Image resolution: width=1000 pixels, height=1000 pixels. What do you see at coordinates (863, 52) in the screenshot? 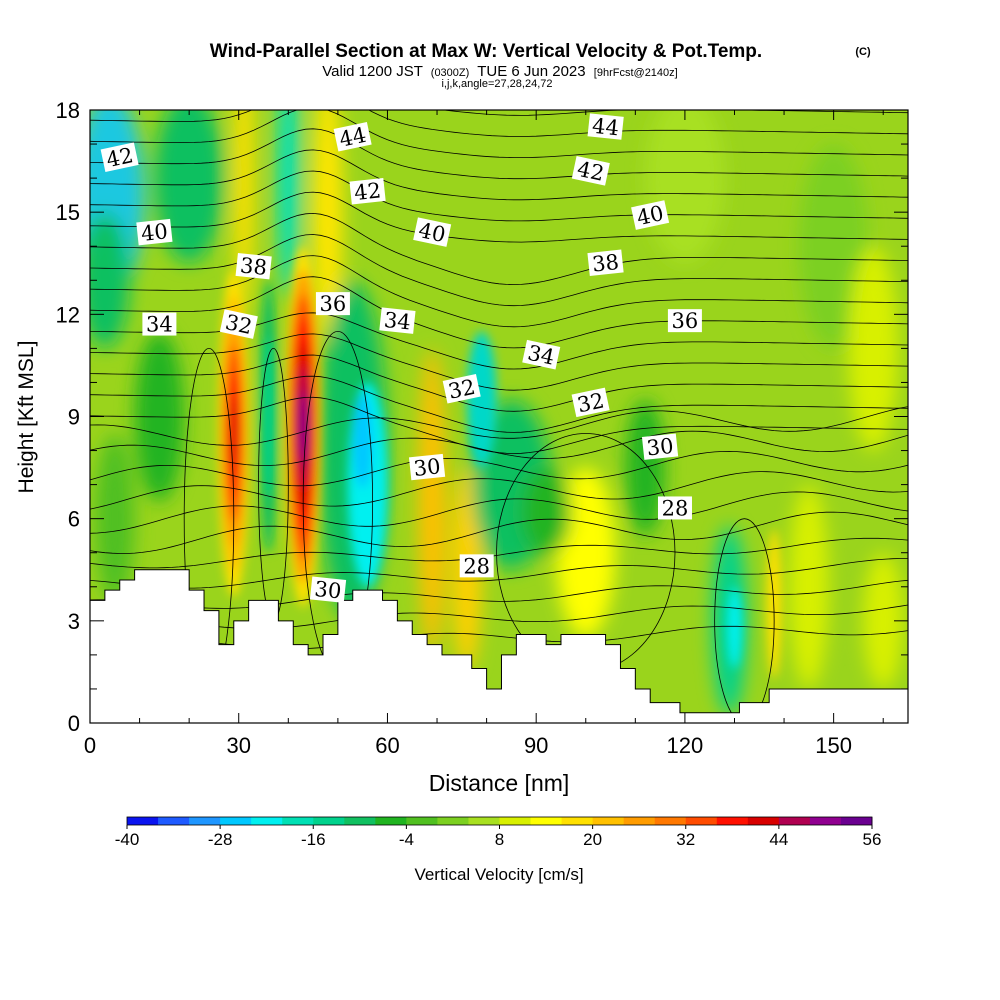
I see `copyright-mark: (C)` at bounding box center [863, 52].